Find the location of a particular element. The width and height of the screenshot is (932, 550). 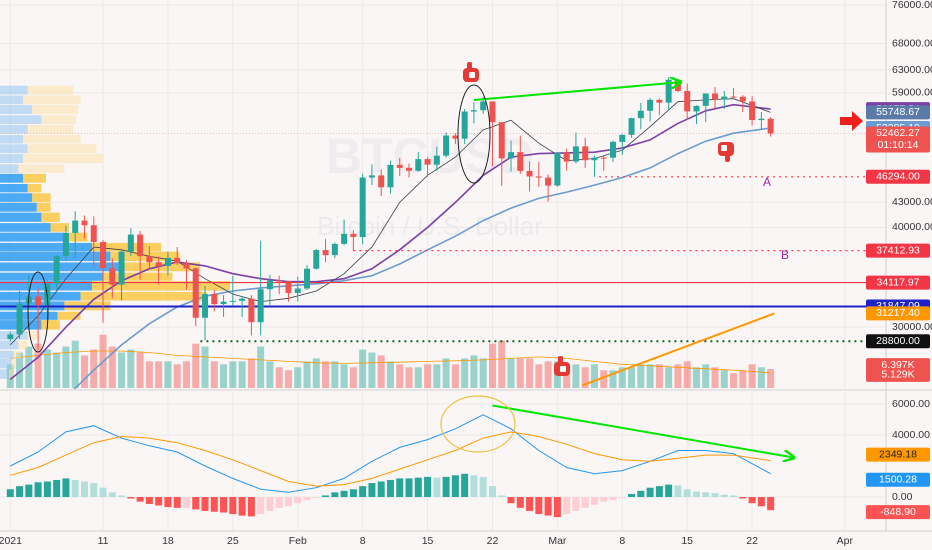

price-tag-label: 37412.93 is located at coordinates (898, 250).